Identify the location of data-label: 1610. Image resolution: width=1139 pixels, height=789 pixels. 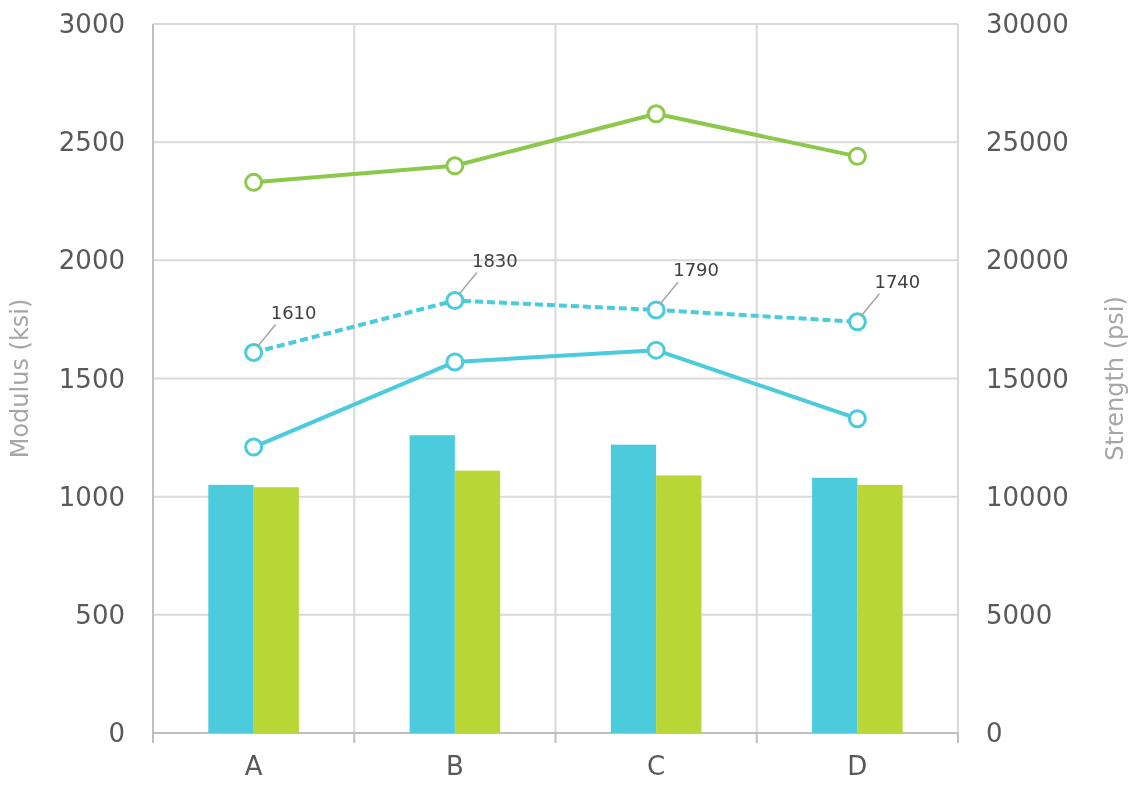
(293, 312).